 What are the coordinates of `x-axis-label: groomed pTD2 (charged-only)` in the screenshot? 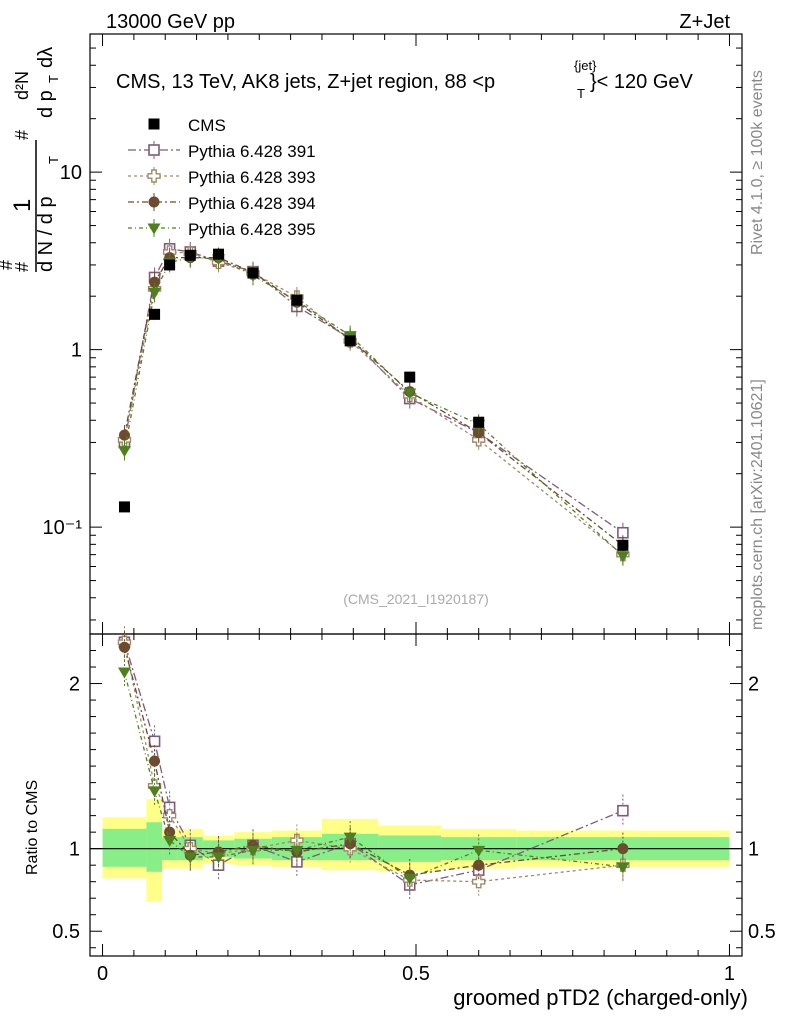 It's located at (600, 997).